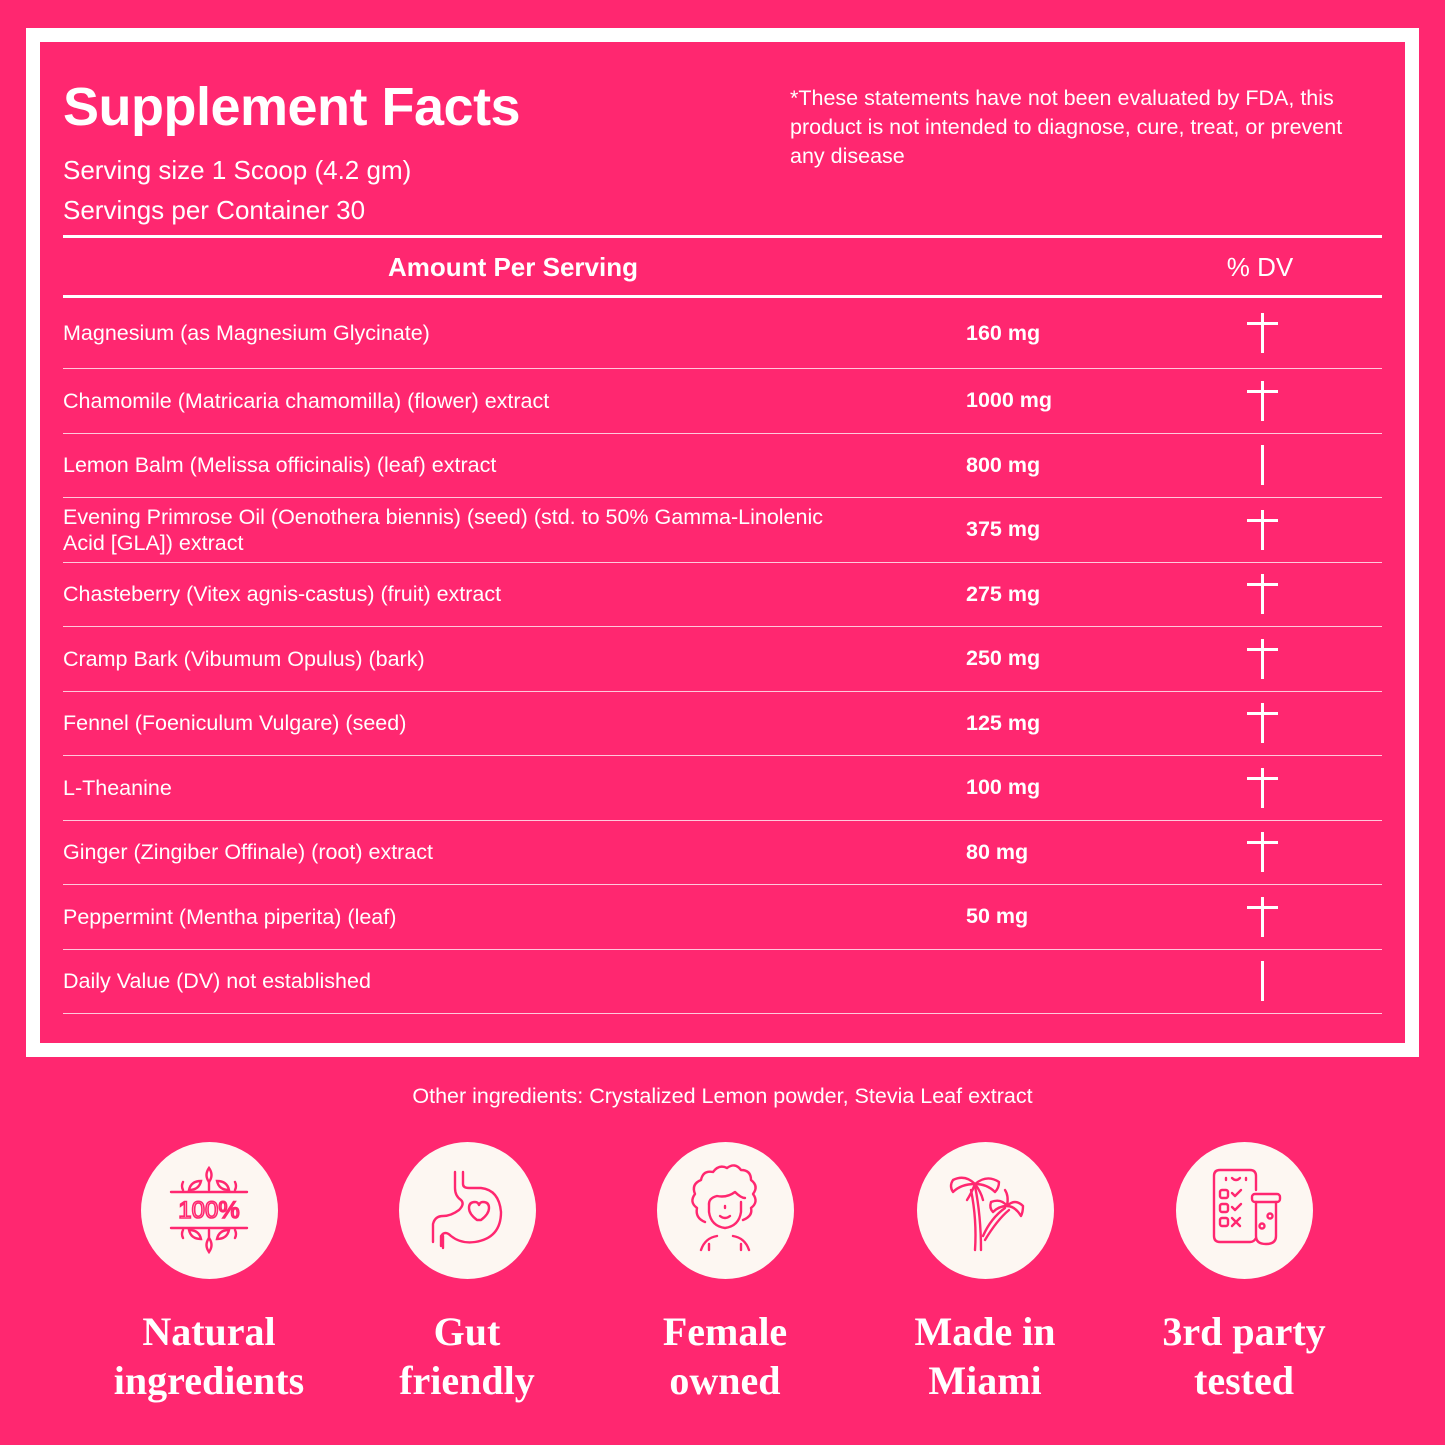 This screenshot has width=1445, height=1445. I want to click on badge-third-party-tested: 3rd party tested, so click(1244, 1273).